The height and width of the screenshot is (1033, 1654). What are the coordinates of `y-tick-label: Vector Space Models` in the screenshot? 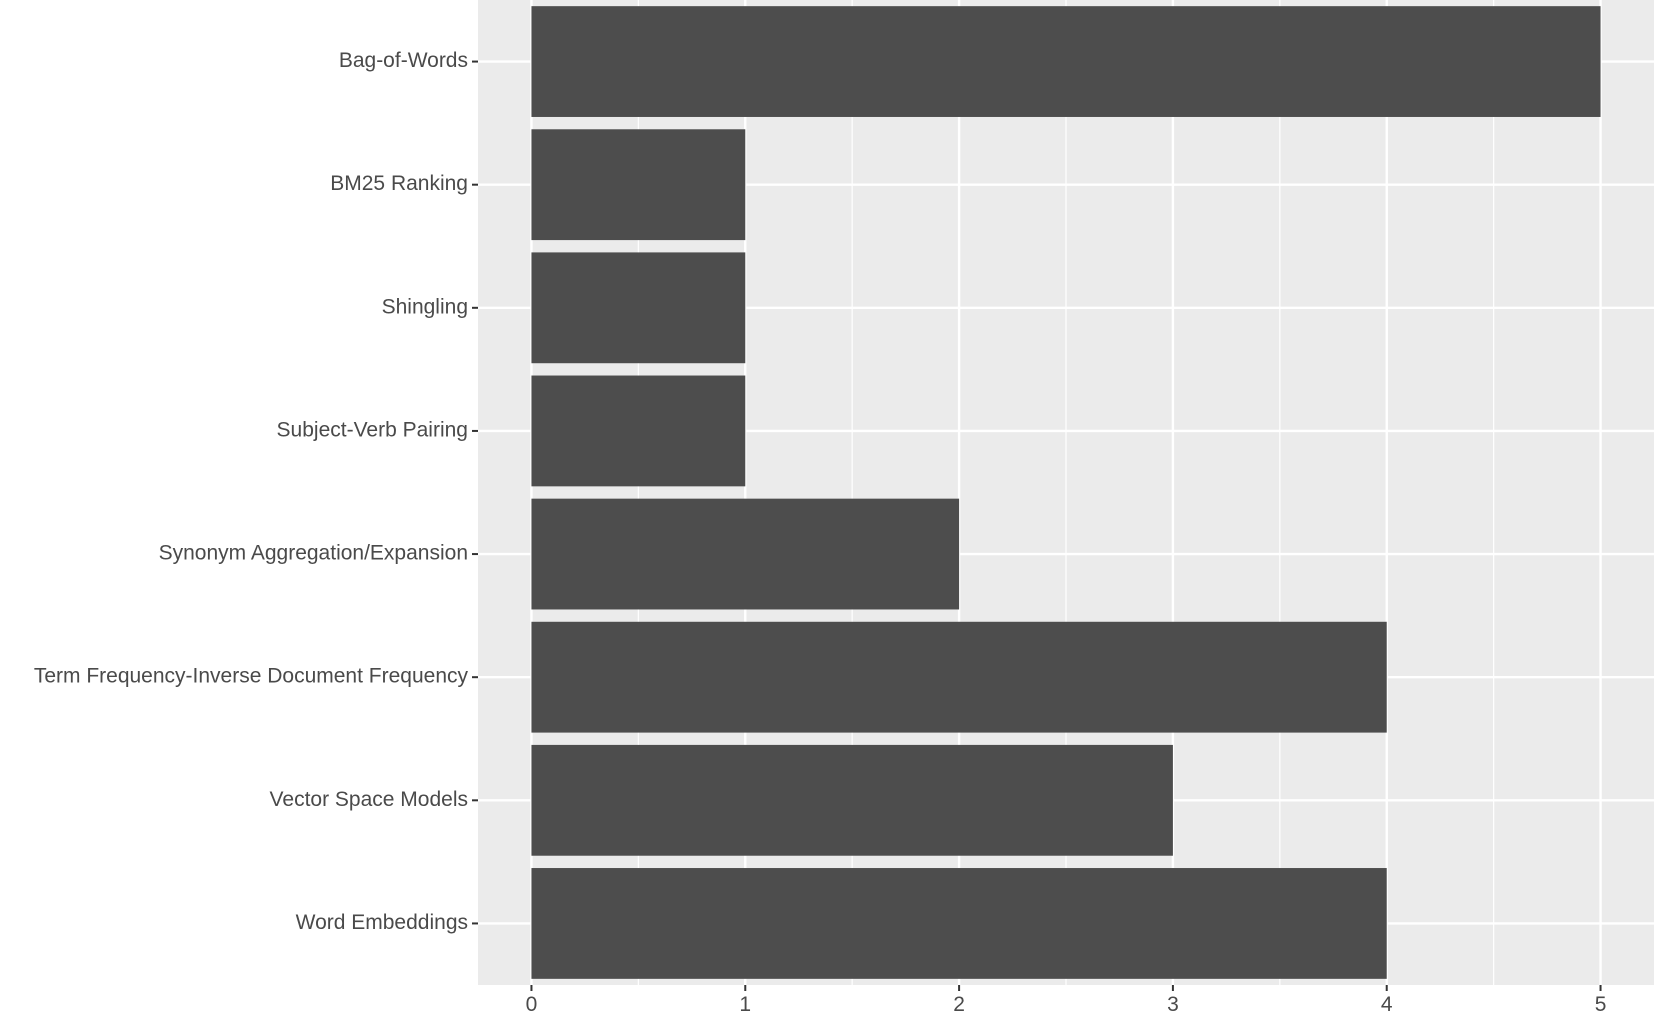 It's located at (369, 799).